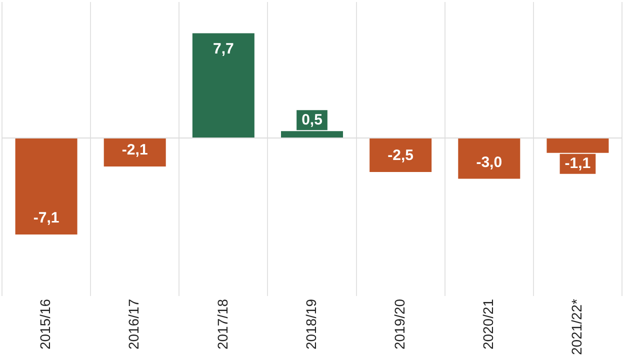 Image resolution: width=624 pixels, height=358 pixels. I want to click on data-label: -2,1, so click(135, 150).